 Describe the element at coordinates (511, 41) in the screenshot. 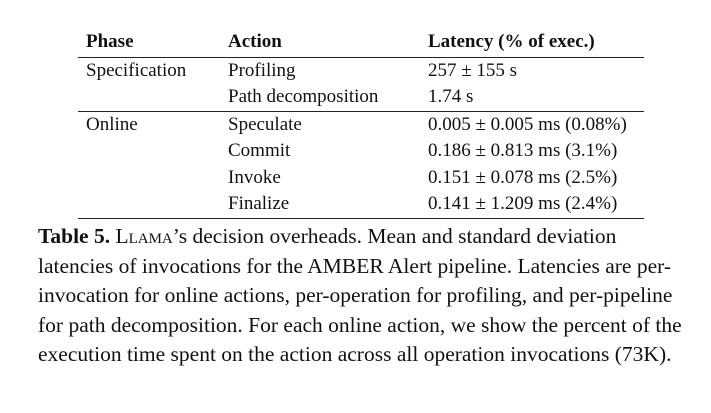

I see `header-latency: Latency (% of exec.)` at that location.